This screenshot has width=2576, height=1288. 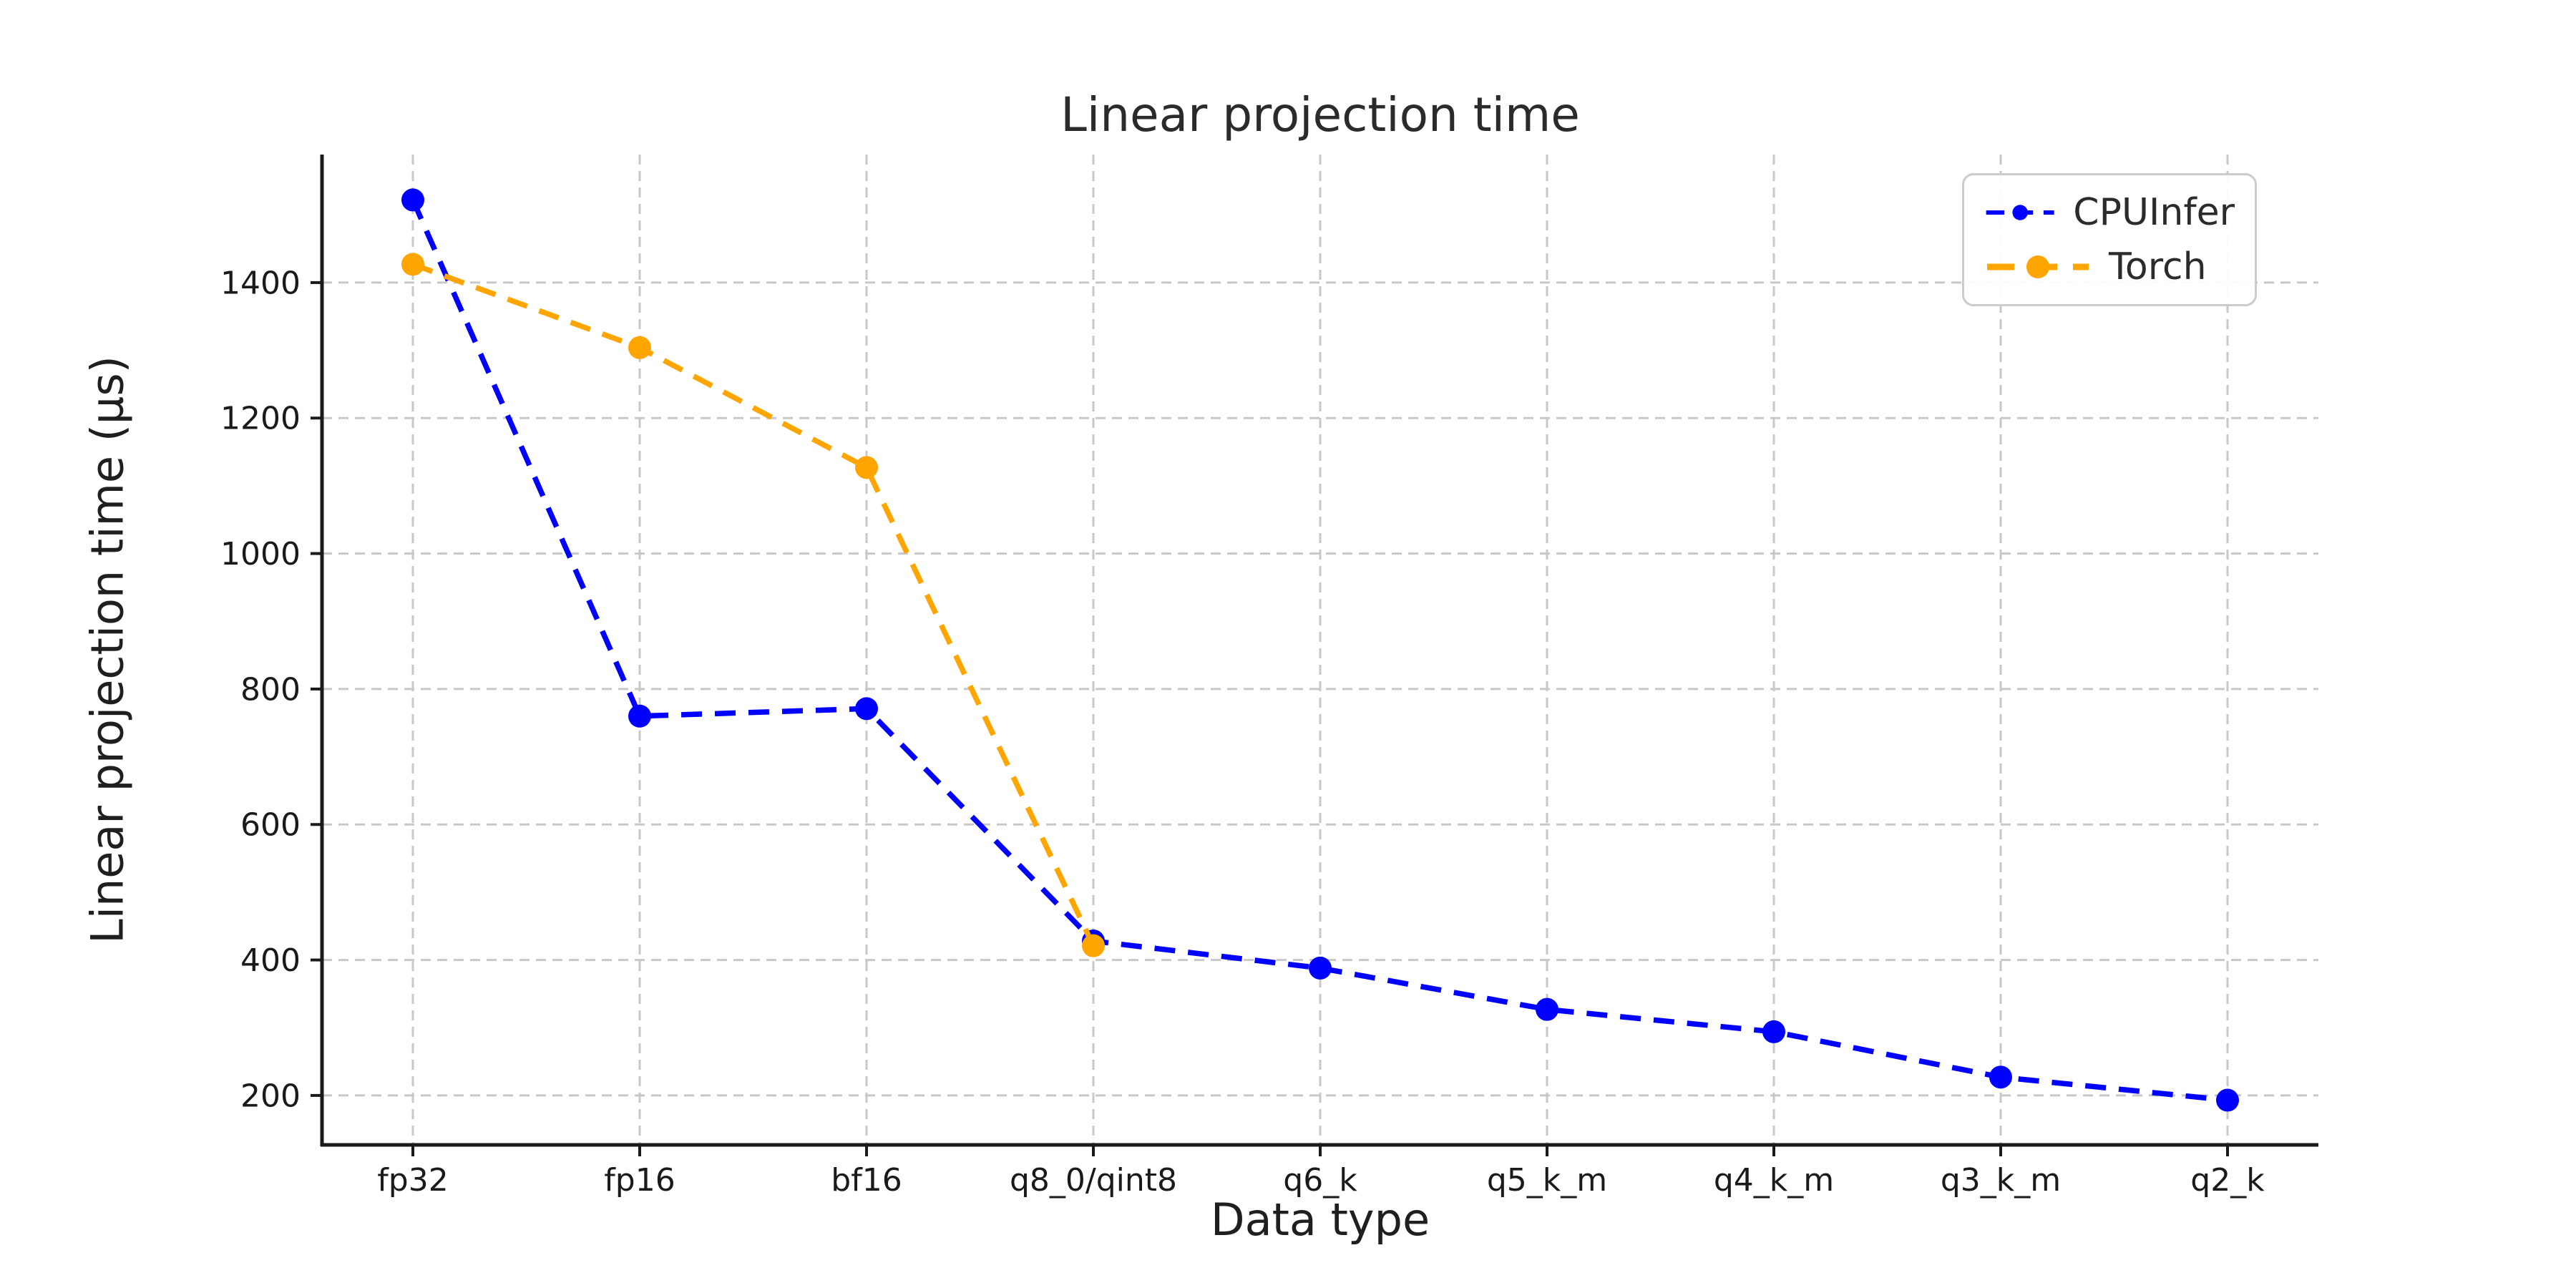 What do you see at coordinates (2227, 1180) in the screenshot?
I see `x-tick-label: q2_k` at bounding box center [2227, 1180].